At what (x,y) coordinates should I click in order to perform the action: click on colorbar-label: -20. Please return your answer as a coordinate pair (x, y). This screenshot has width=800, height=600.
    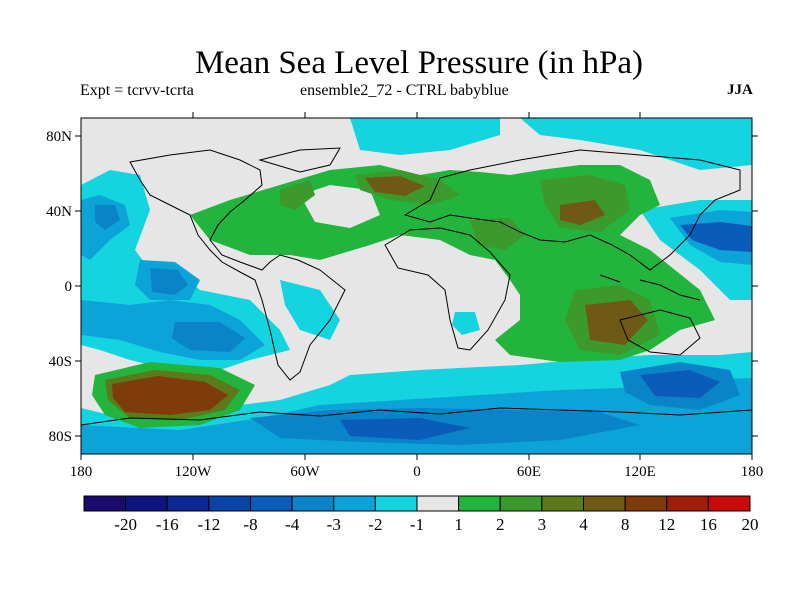
    Looking at the image, I should click on (125, 524).